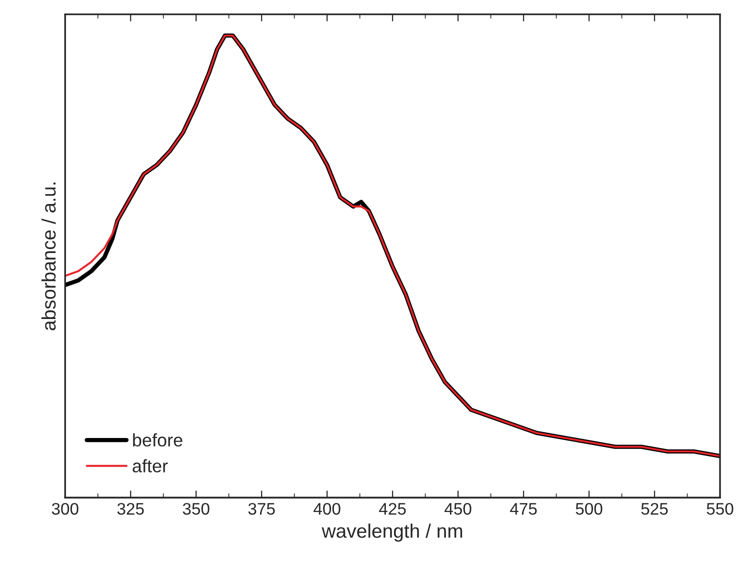 The width and height of the screenshot is (740, 572). What do you see at coordinates (130, 508) in the screenshot?
I see `x-tick-label: 325` at bounding box center [130, 508].